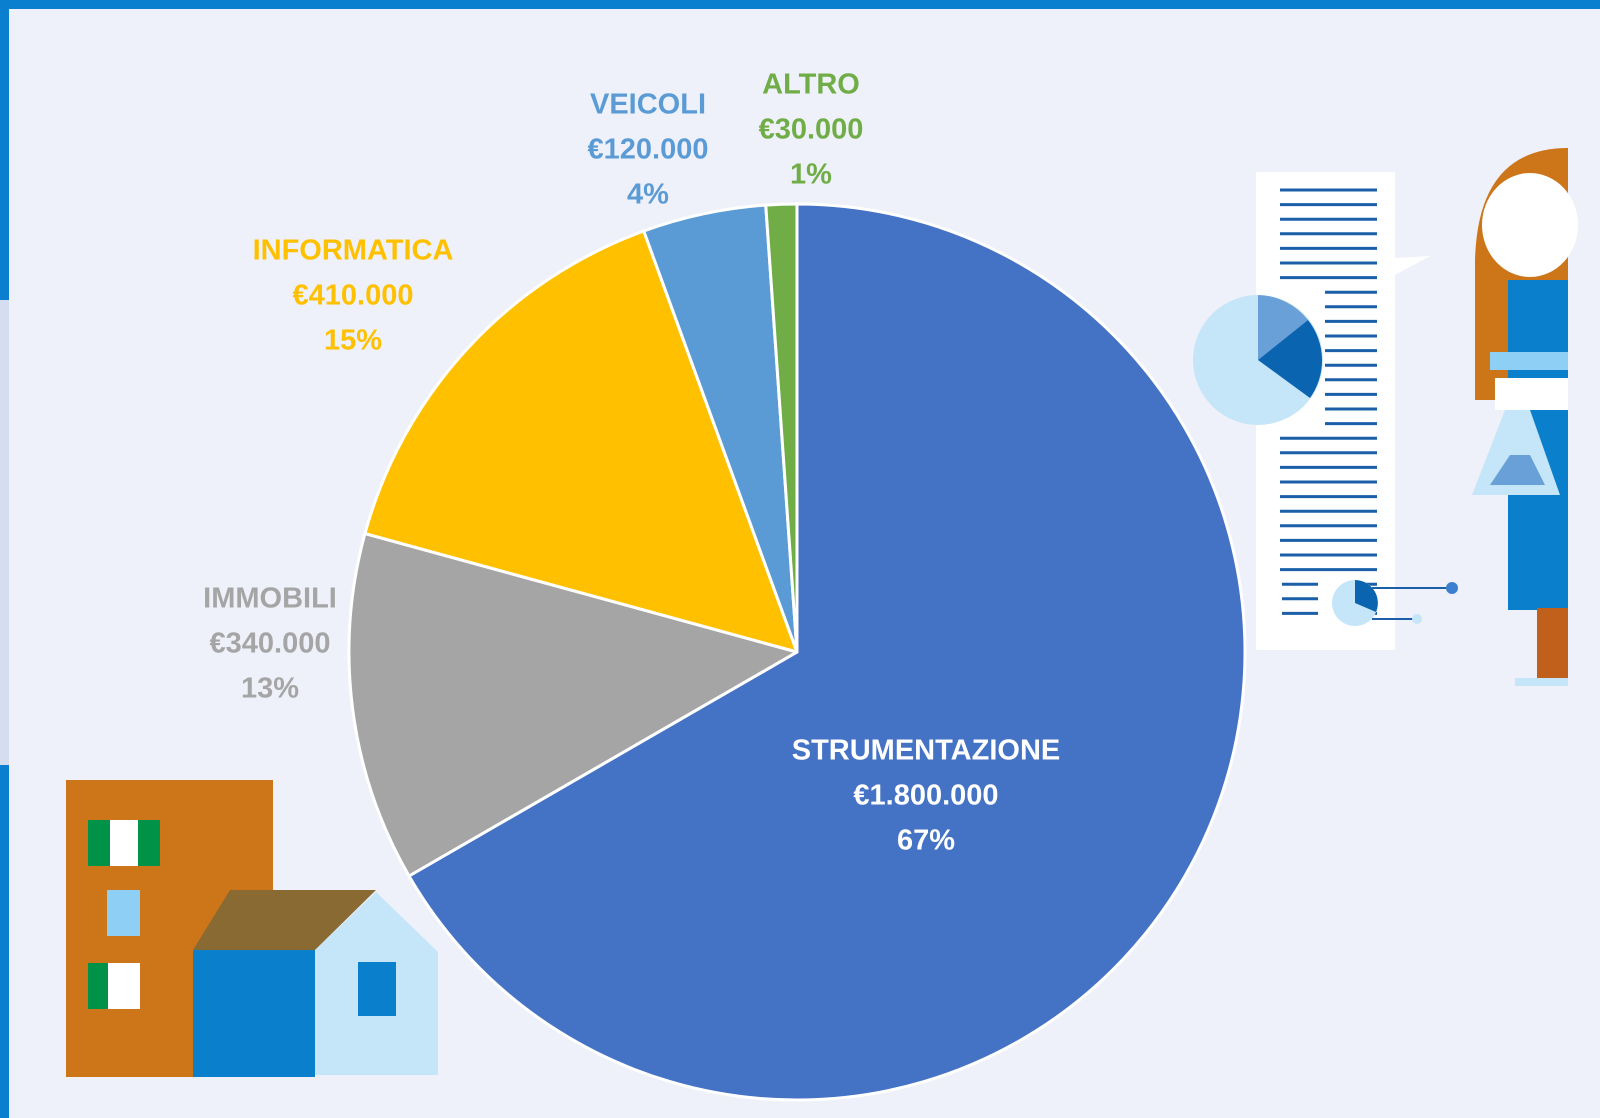 The width and height of the screenshot is (1600, 1118). I want to click on value-label: €1.800.000, so click(925, 796).